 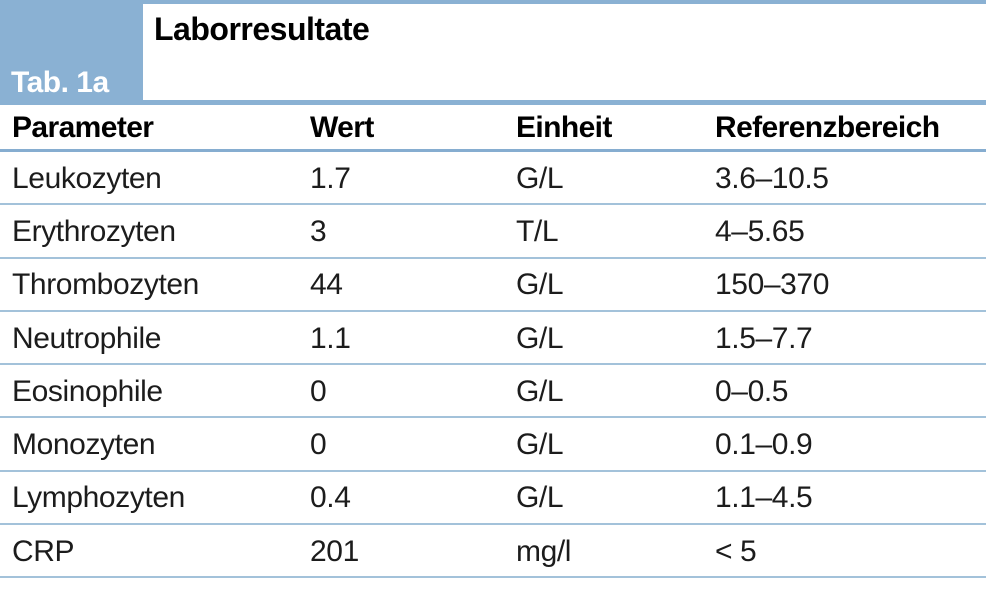 I want to click on cell-parameter: Neutrophile, so click(x=87, y=337).